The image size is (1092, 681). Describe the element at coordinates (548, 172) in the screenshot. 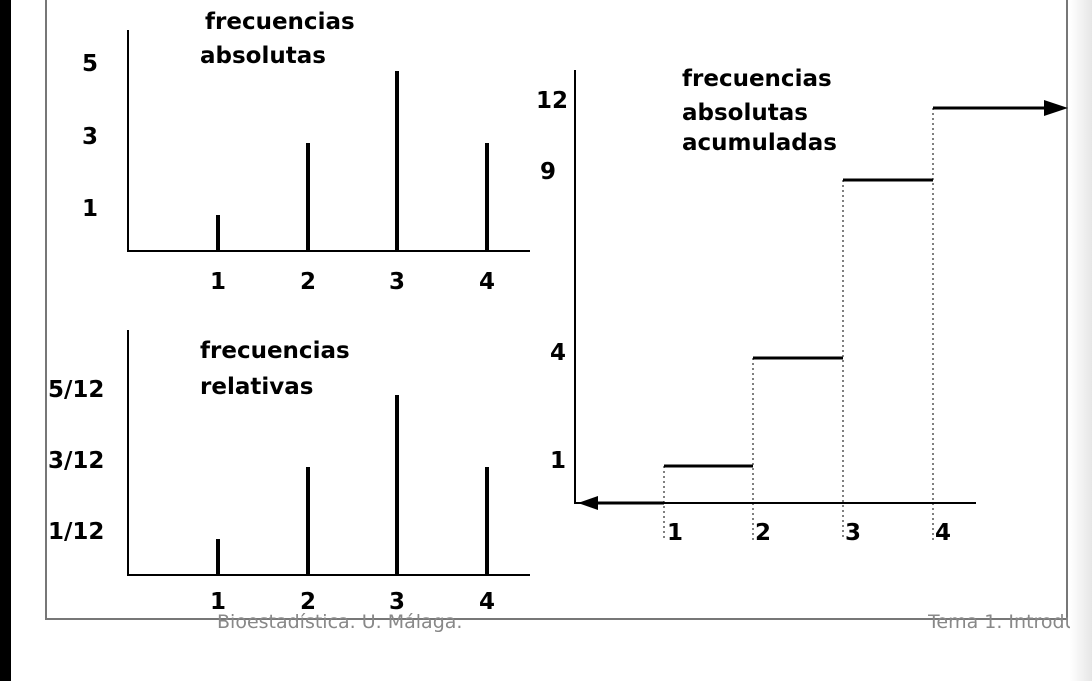

I see `y-tick-label: 9` at that location.